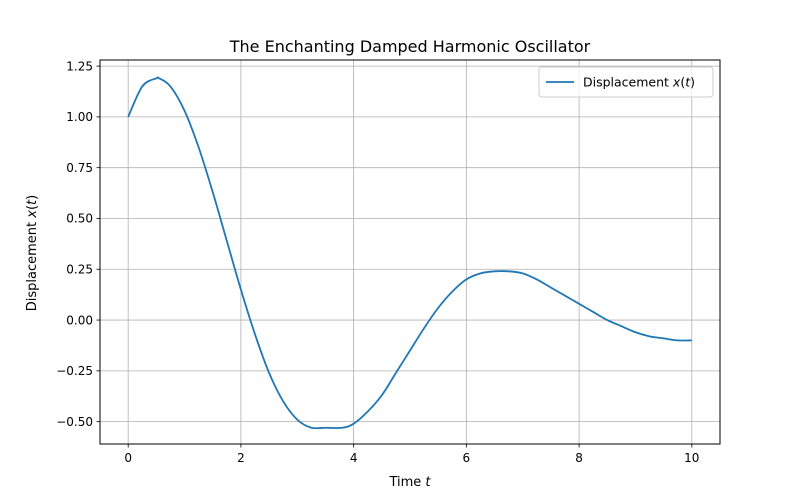 This screenshot has height=500, width=800. What do you see at coordinates (241, 458) in the screenshot?
I see `x-tick-label: 2` at bounding box center [241, 458].